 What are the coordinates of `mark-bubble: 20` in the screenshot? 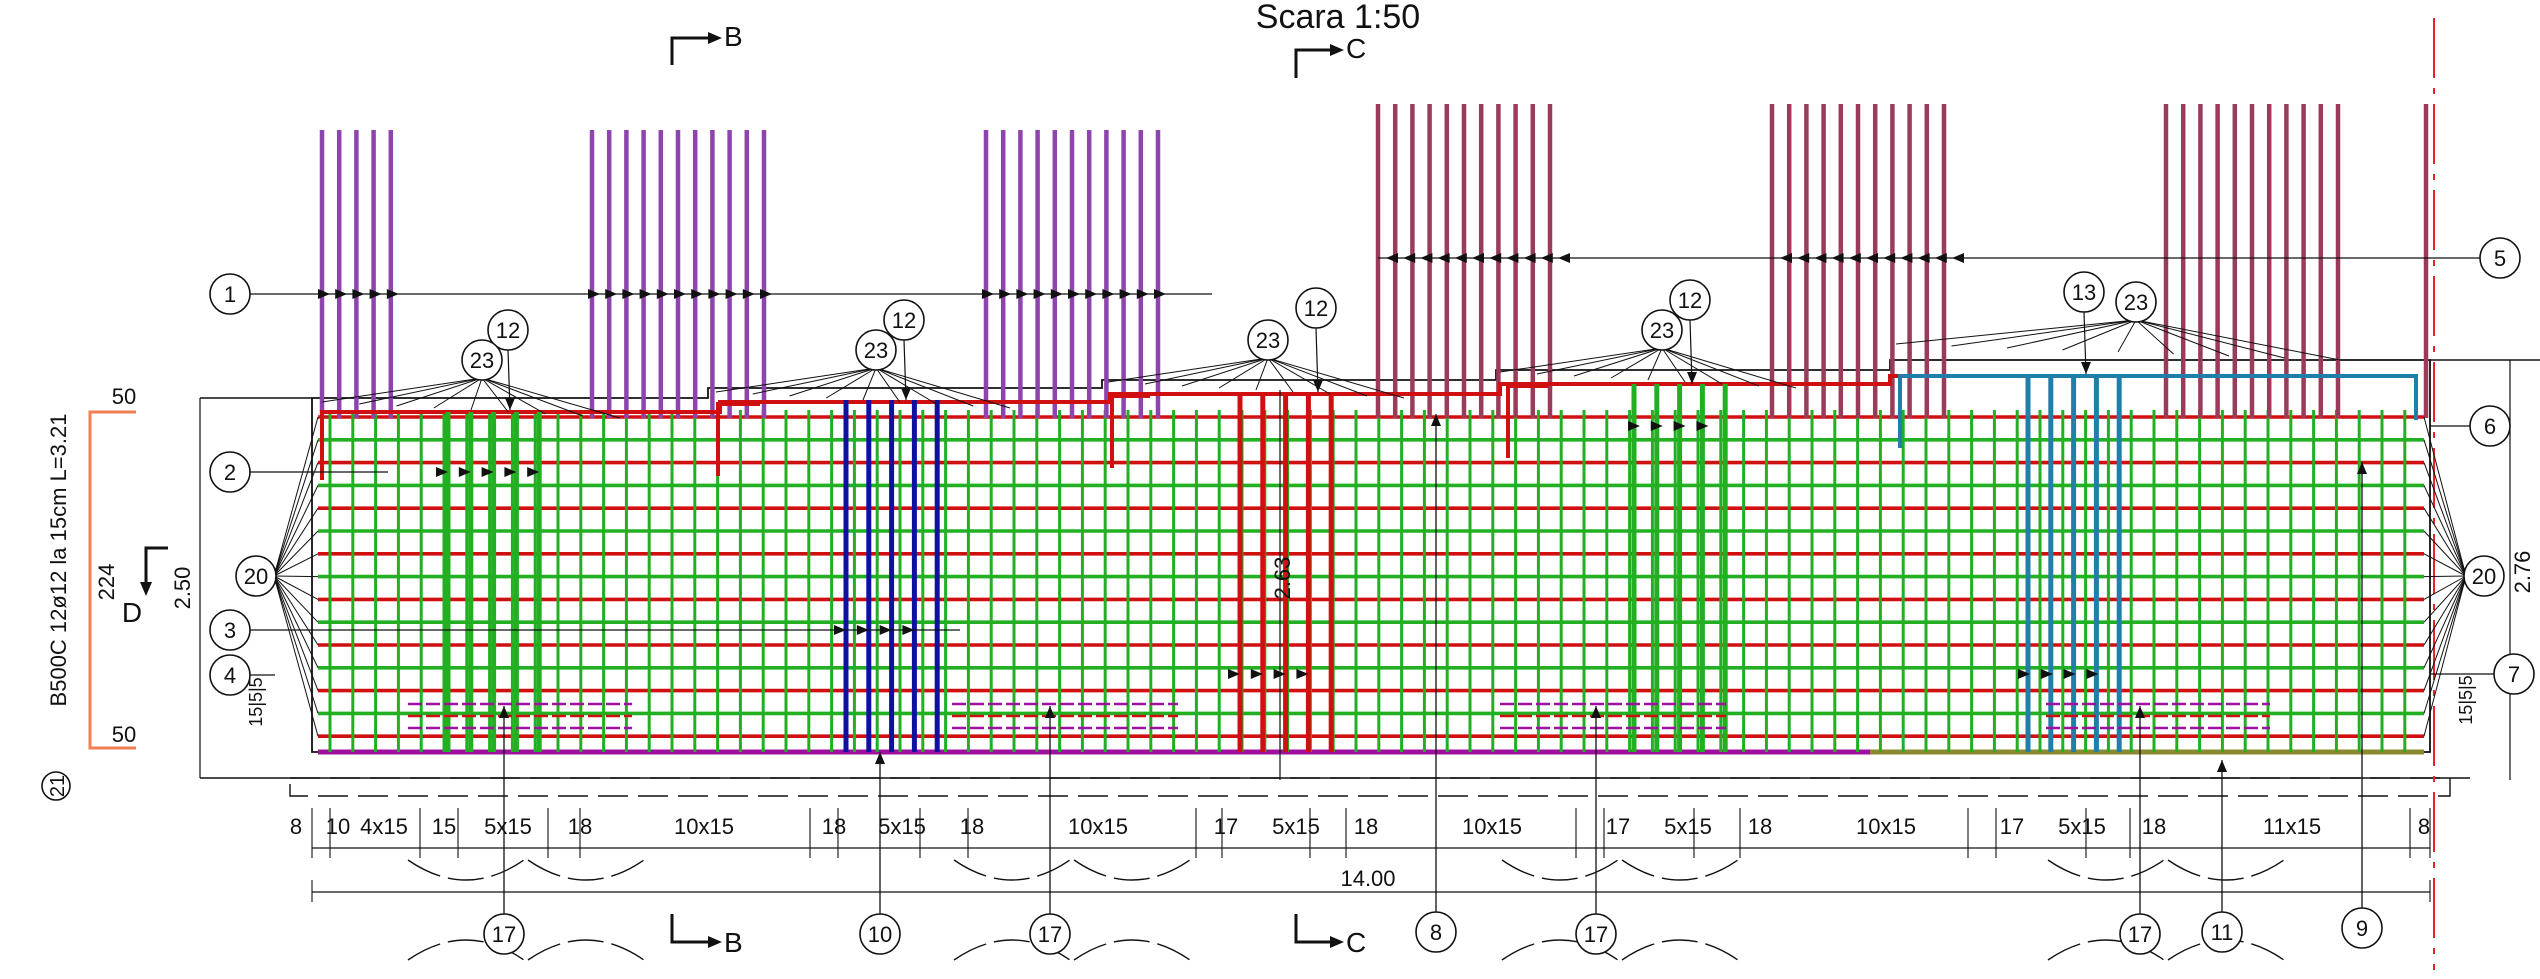 It's located at (2484, 576).